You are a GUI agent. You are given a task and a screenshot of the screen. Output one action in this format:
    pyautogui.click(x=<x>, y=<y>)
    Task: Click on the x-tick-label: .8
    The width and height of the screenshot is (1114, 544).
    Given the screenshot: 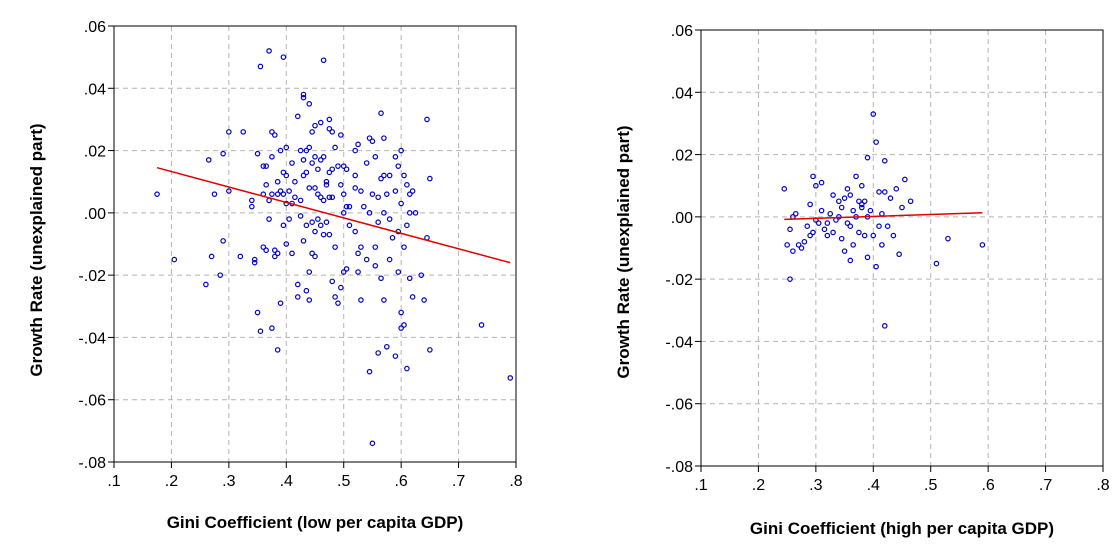 What is the action you would take?
    pyautogui.click(x=515, y=481)
    